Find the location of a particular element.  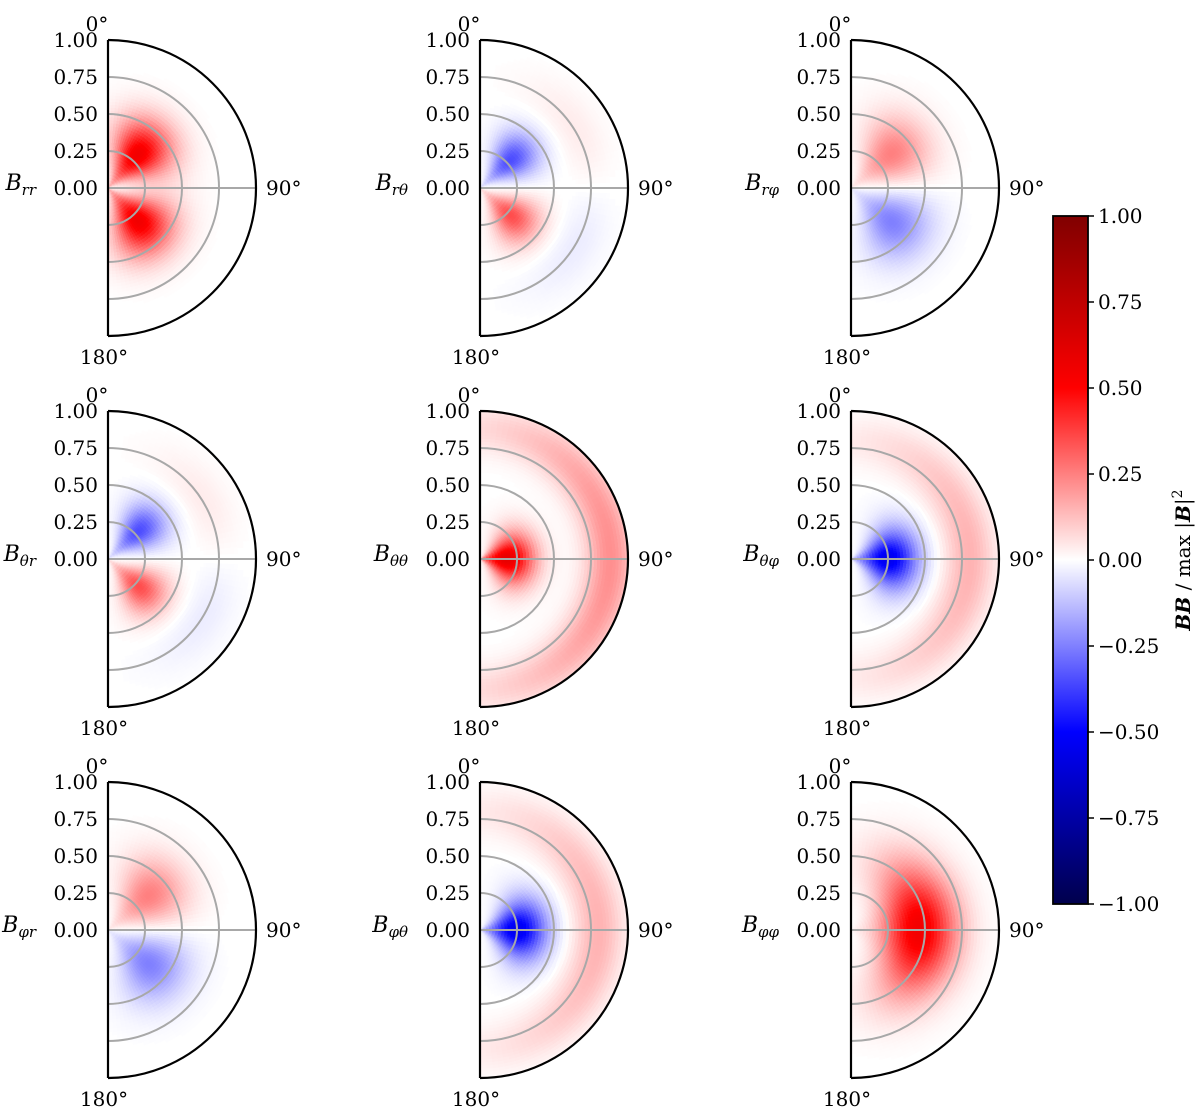

radial-tick-label: 0.00 is located at coordinates (75, 188).